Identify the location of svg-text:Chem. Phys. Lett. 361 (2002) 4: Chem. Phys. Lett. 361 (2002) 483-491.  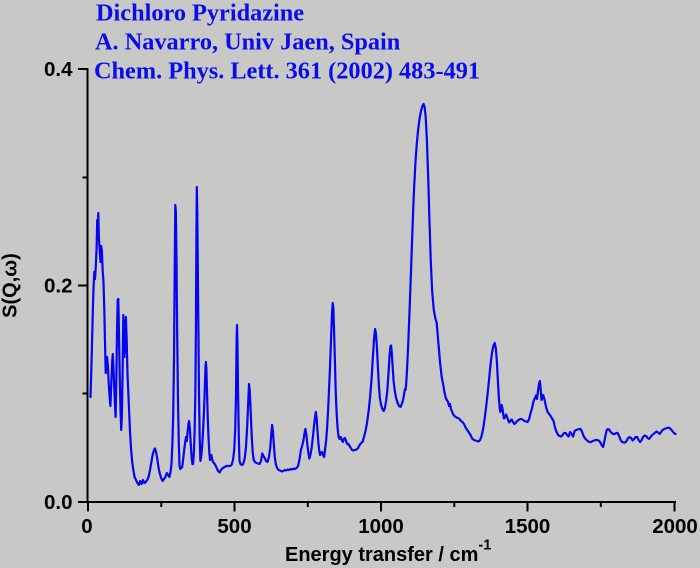
(287, 70).